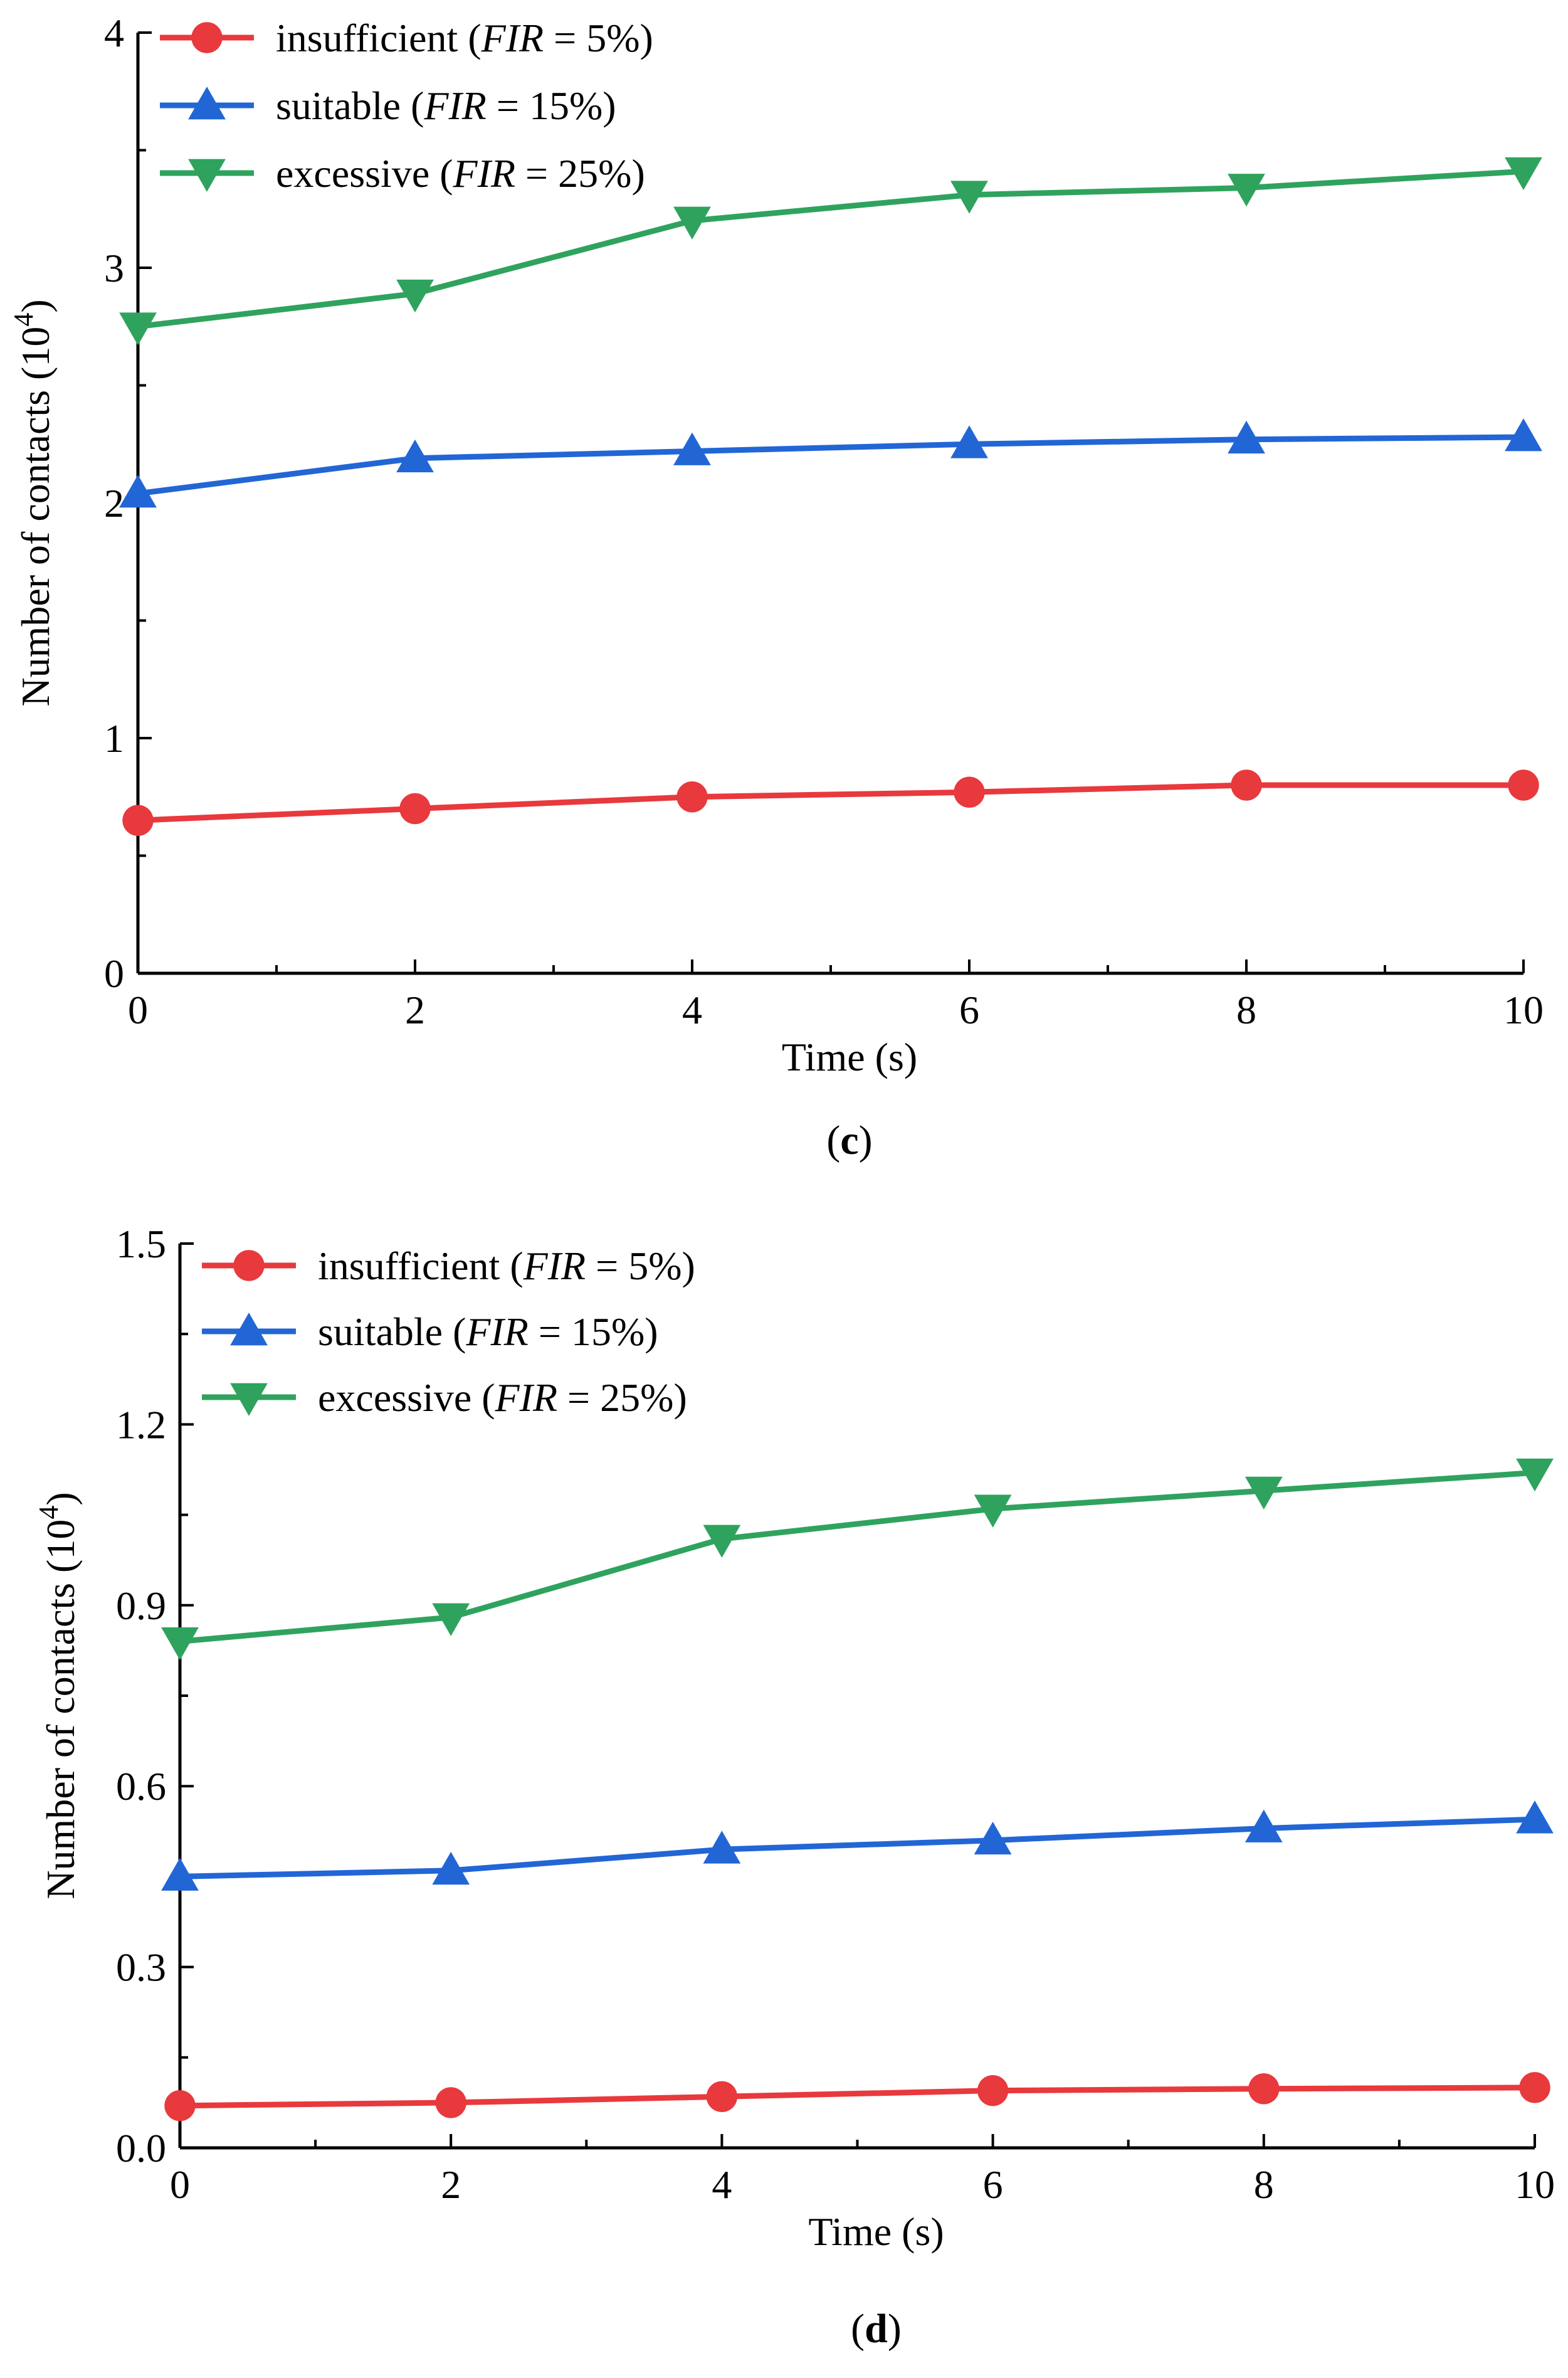  I want to click on legend-label: suitable (FIR = 15%), so click(446, 105).